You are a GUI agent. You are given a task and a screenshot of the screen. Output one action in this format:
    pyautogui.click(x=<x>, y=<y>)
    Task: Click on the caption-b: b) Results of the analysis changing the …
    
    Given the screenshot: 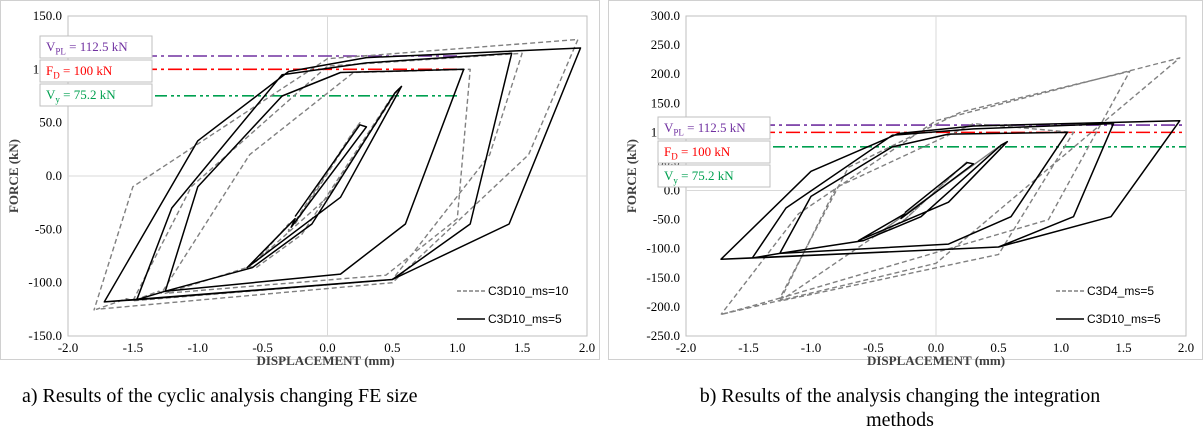 What is the action you would take?
    pyautogui.click(x=900, y=408)
    